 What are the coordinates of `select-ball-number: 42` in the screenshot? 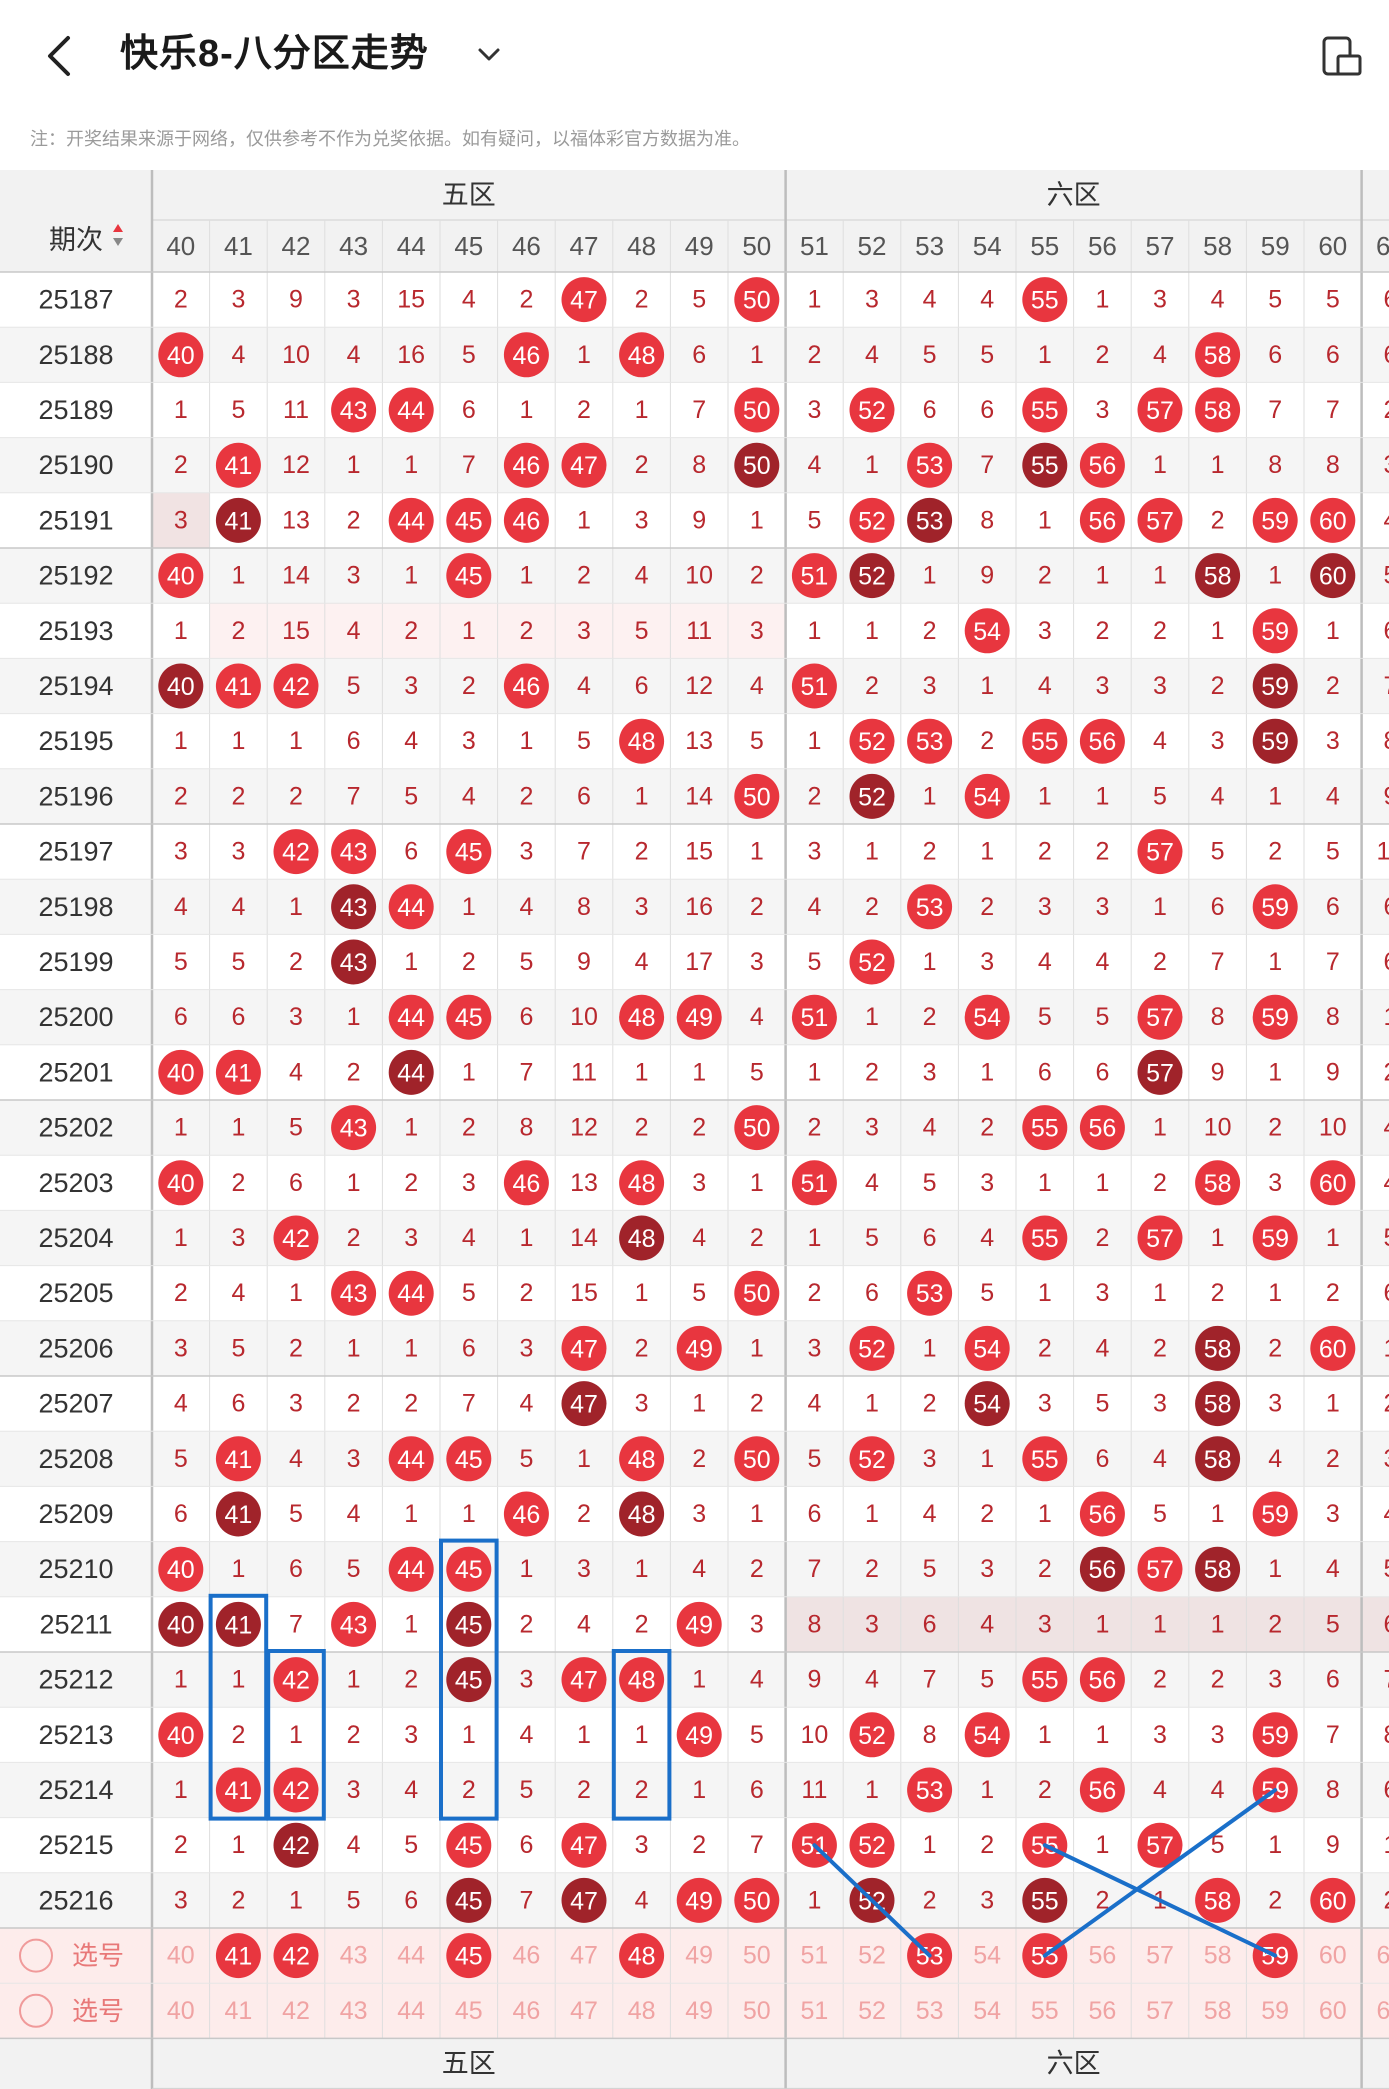 It's located at (296, 1957).